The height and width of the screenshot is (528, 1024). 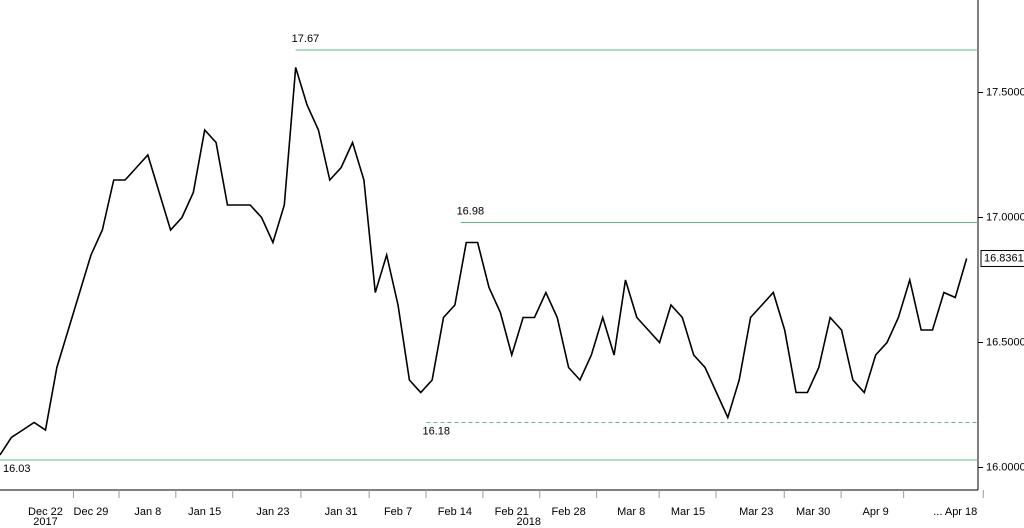 What do you see at coordinates (1005, 92) in the screenshot?
I see `y-tick-label: 17.5000` at bounding box center [1005, 92].